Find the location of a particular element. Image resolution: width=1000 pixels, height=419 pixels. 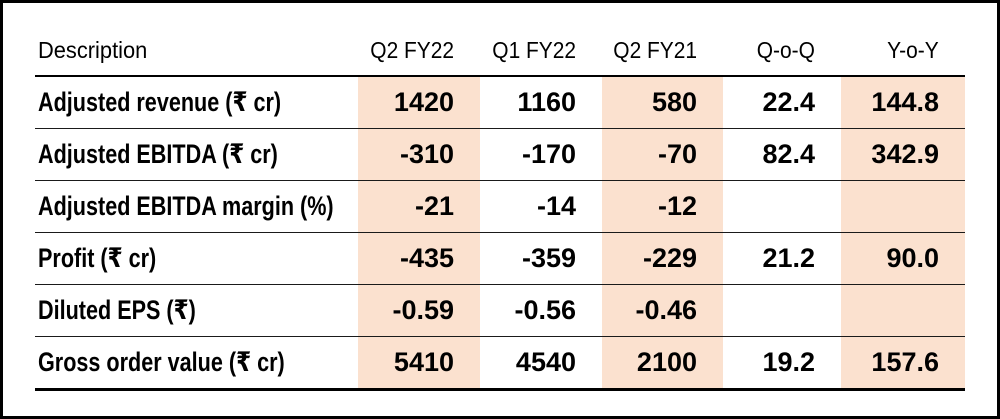

cell-q2-fy21: 580 is located at coordinates (662, 102).